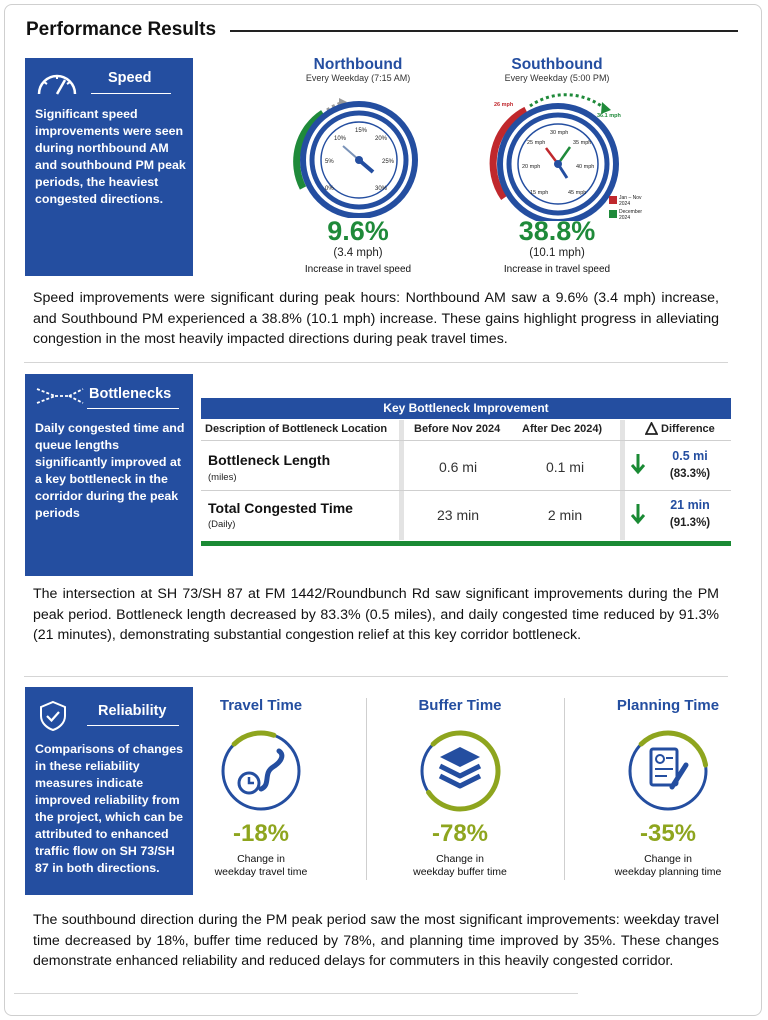 This screenshot has width=768, height=1020. What do you see at coordinates (296, 993) in the screenshot?
I see `bottom-separator` at bounding box center [296, 993].